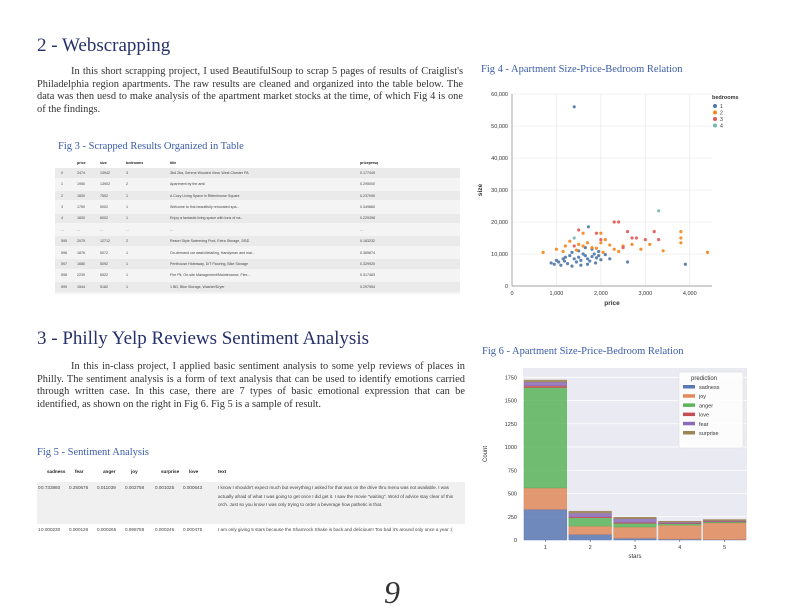 Image resolution: width=792 pixels, height=612 pixels. What do you see at coordinates (135, 162) in the screenshot?
I see `table-cell: bedrooms` at bounding box center [135, 162].